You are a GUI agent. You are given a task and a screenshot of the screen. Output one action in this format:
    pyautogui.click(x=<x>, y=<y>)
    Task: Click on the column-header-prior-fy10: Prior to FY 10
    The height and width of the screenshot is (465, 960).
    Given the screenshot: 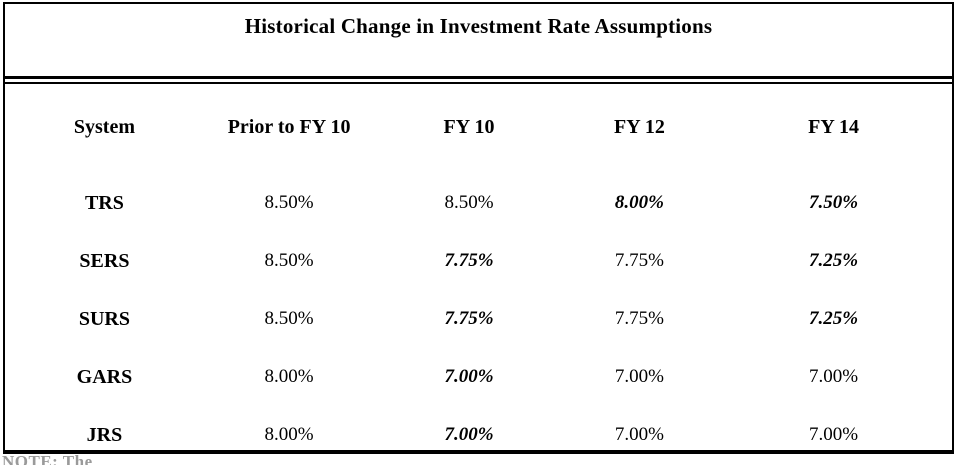 What is the action you would take?
    pyautogui.click(x=289, y=126)
    